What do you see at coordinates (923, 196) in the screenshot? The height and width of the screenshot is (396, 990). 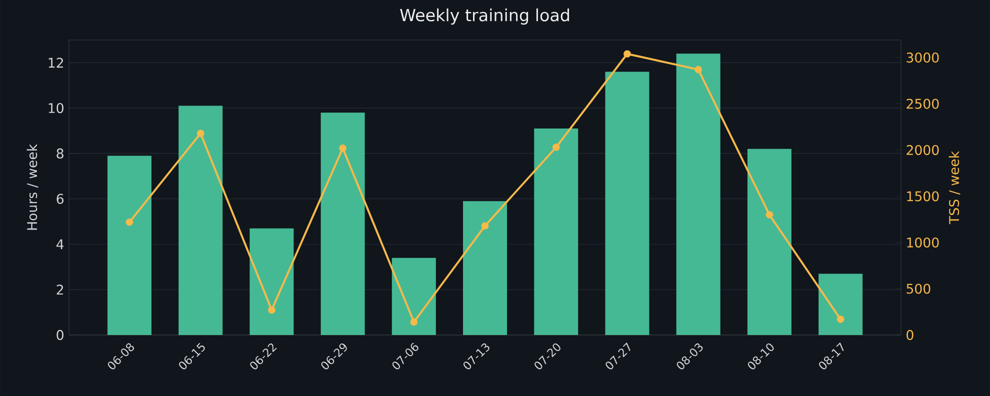 I see `y2-tick-label: 1500` at bounding box center [923, 196].